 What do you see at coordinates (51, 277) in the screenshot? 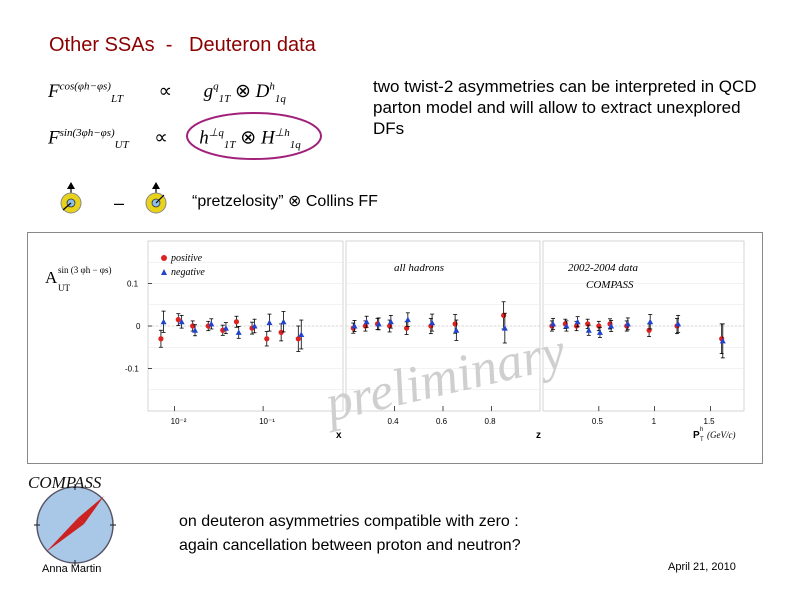
I see `y-axis-label: A` at bounding box center [51, 277].